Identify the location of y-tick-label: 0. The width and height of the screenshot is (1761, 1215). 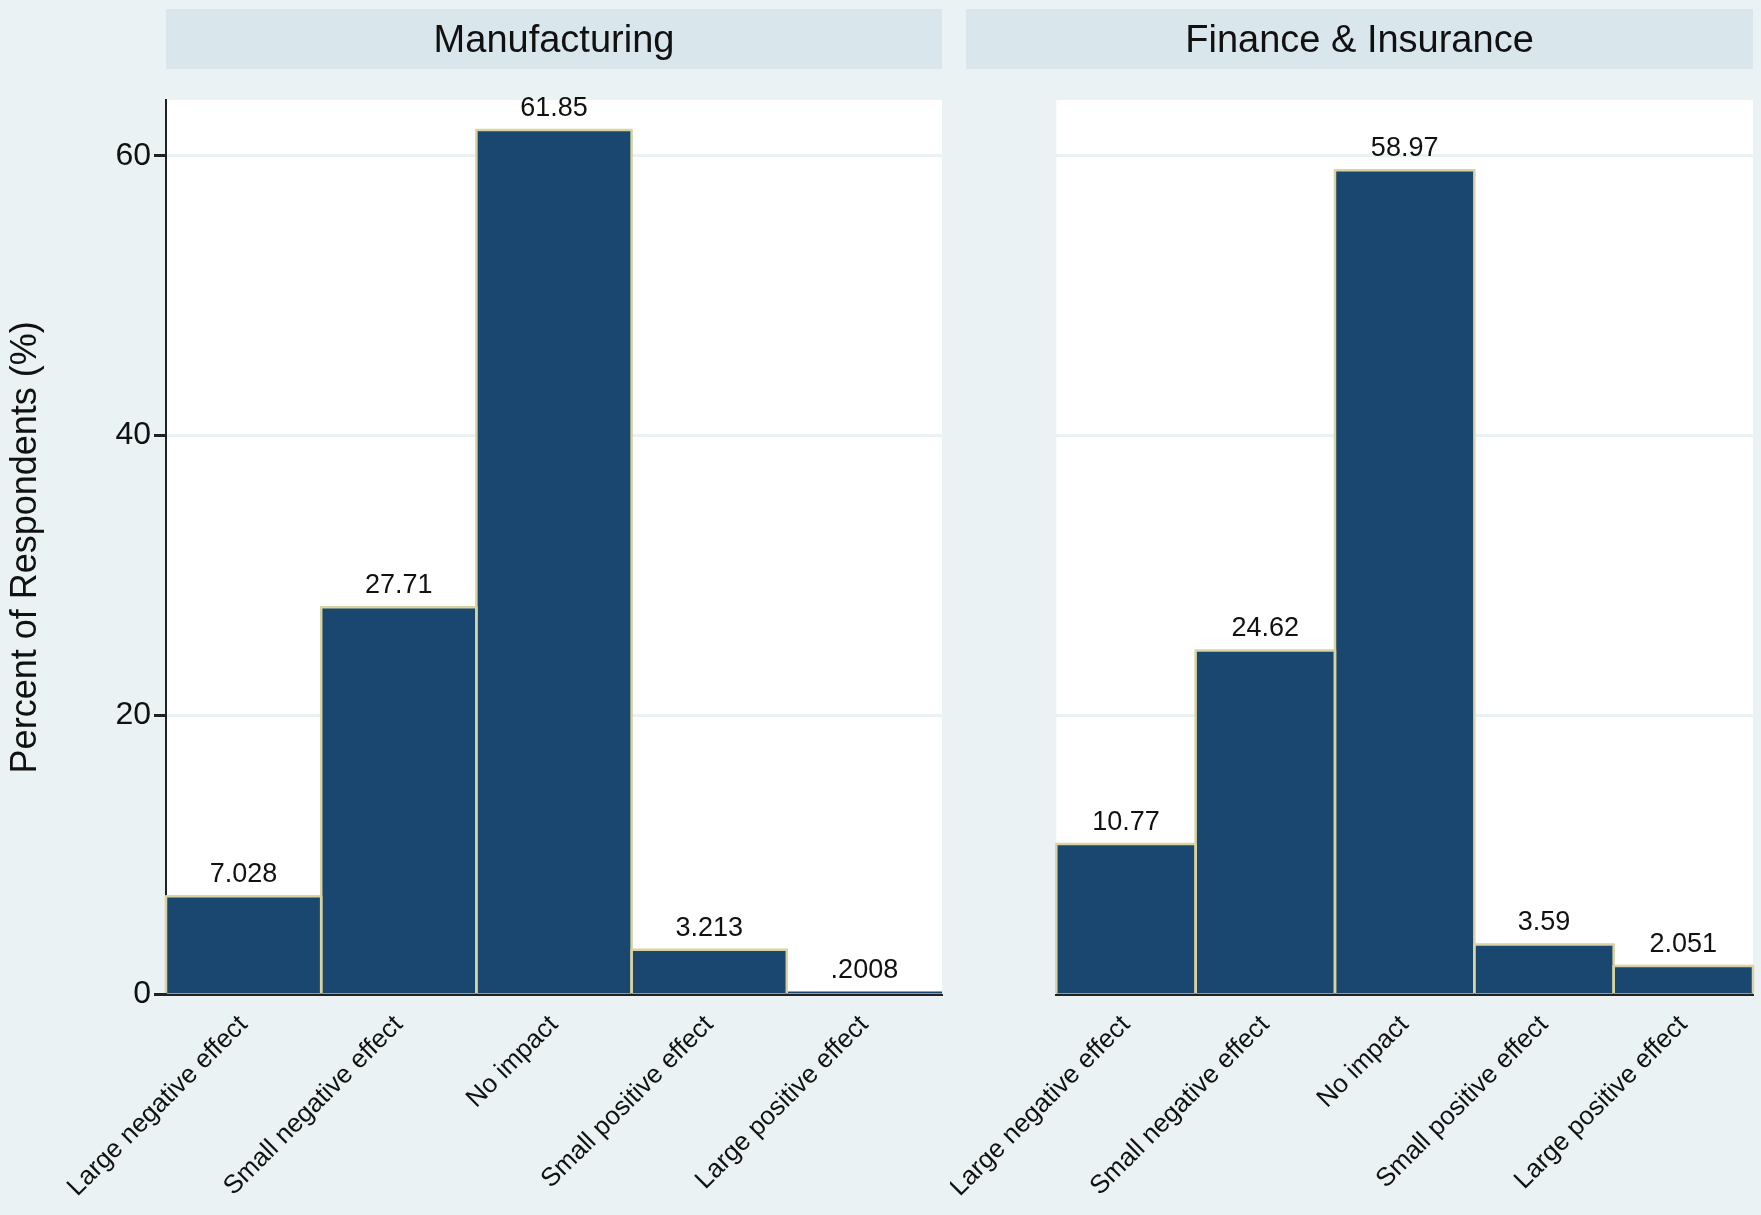
(142, 992).